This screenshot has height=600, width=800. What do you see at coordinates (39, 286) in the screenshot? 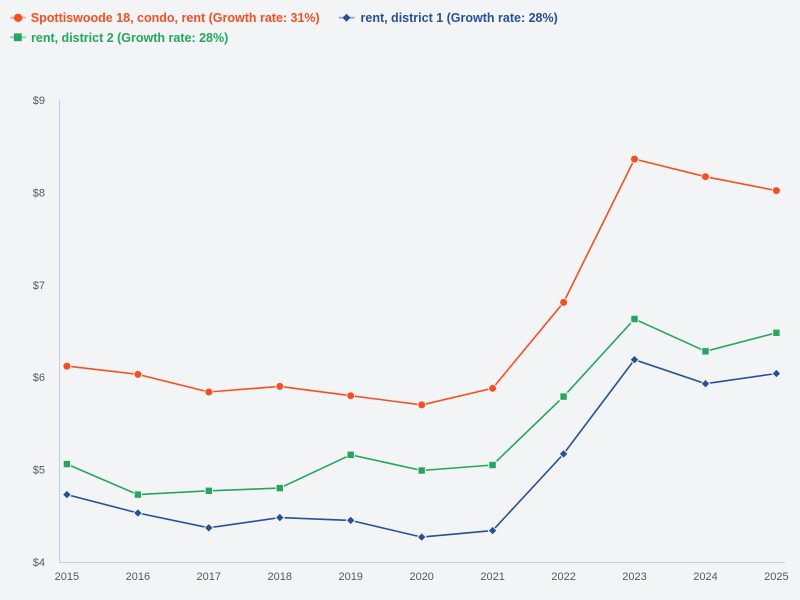
I see `svg-text: $7` at bounding box center [39, 286].